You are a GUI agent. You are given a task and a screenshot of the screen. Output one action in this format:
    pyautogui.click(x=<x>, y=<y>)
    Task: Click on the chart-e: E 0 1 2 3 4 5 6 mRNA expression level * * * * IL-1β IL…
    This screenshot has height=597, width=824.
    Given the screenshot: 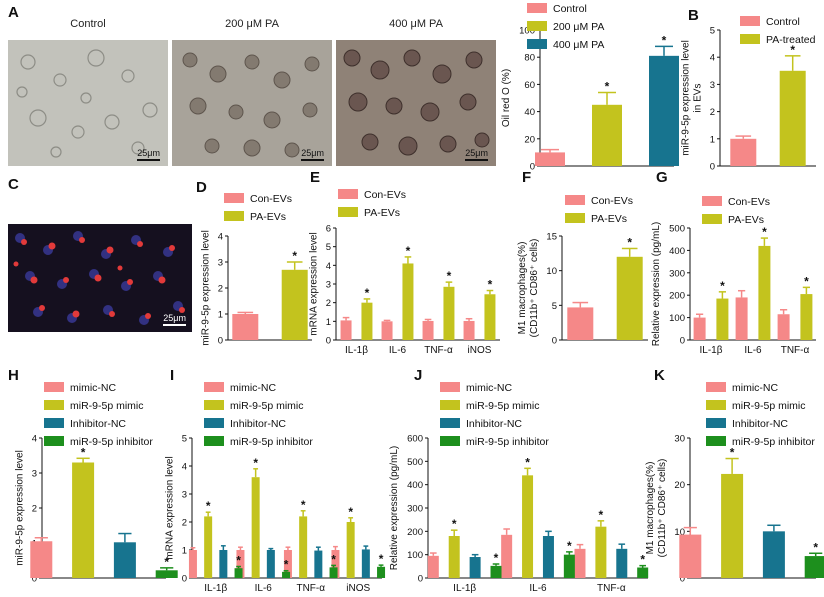 What is the action you would take?
    pyautogui.click(x=404, y=262)
    